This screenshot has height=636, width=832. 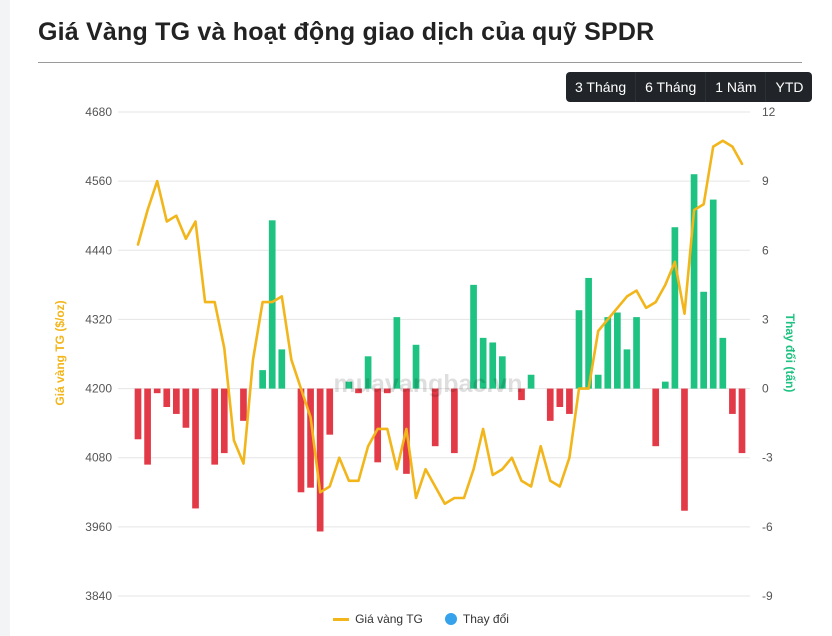 I want to click on left-tick-label: 3960, so click(x=98, y=527).